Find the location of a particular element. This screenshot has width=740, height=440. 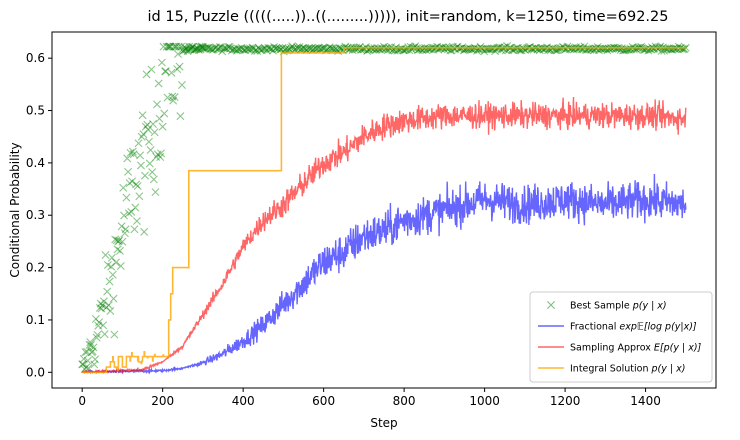

x-tick-label: 1200 is located at coordinates (565, 401).